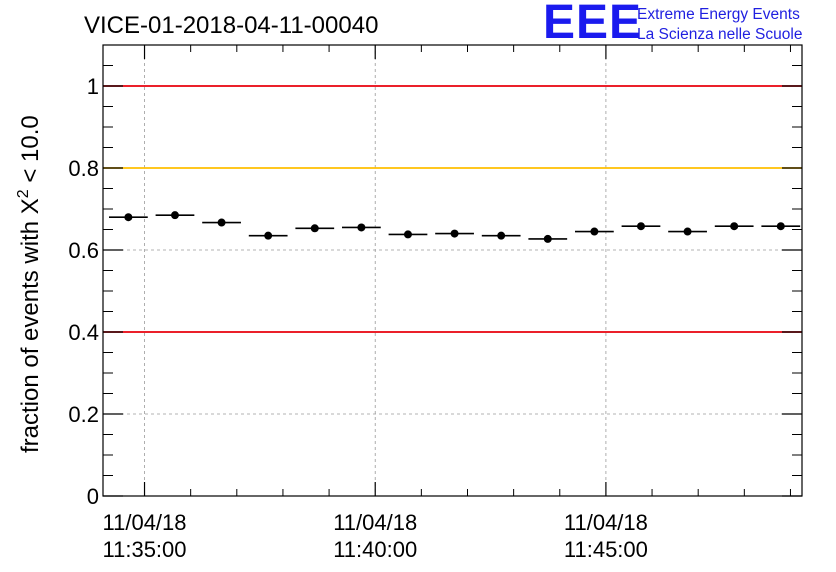 This screenshot has width=836, height=572. What do you see at coordinates (30, 152) in the screenshot?
I see `y-axis-label-tail: < 10.0` at bounding box center [30, 152].